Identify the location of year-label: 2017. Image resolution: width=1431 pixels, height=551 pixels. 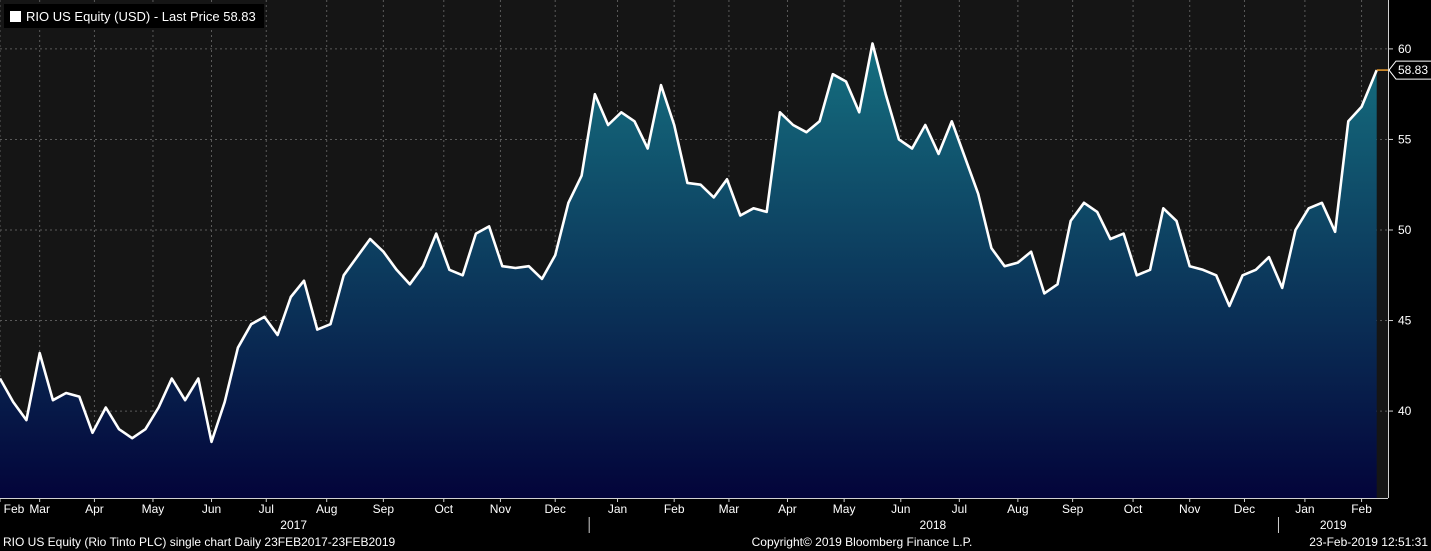
(293, 525).